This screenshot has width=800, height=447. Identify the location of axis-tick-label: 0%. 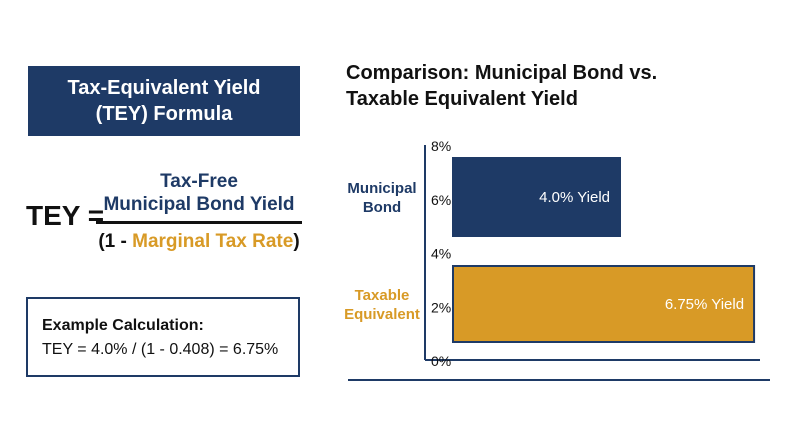
(441, 361).